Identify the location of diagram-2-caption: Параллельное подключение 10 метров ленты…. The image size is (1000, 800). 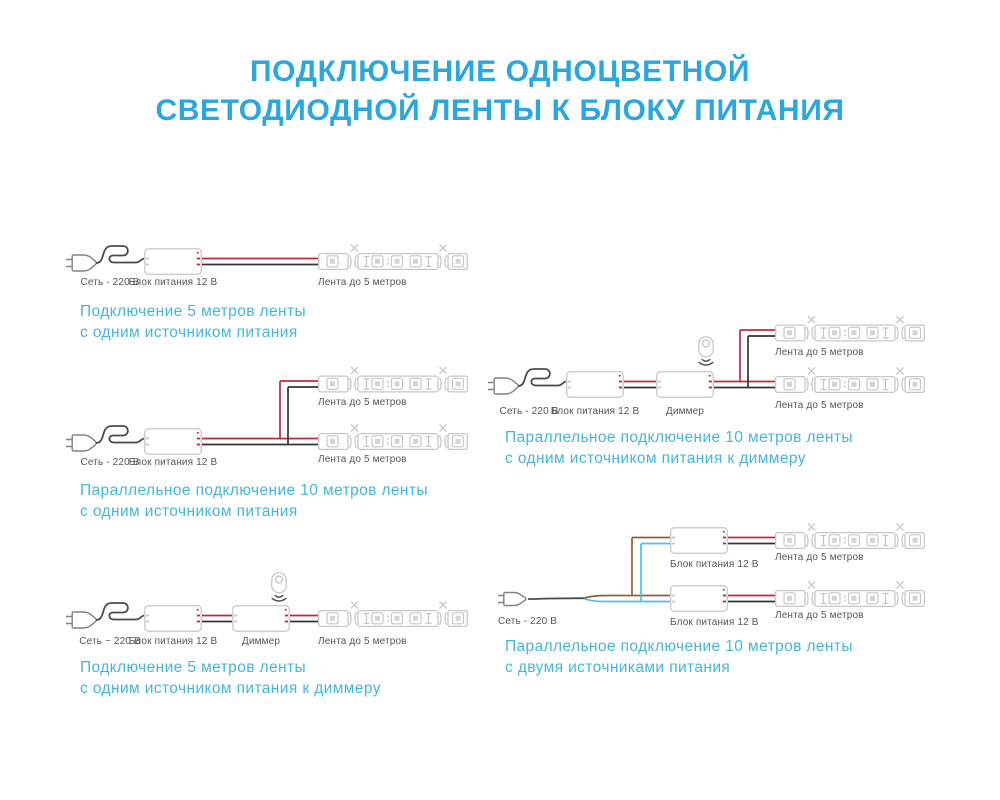
(254, 501).